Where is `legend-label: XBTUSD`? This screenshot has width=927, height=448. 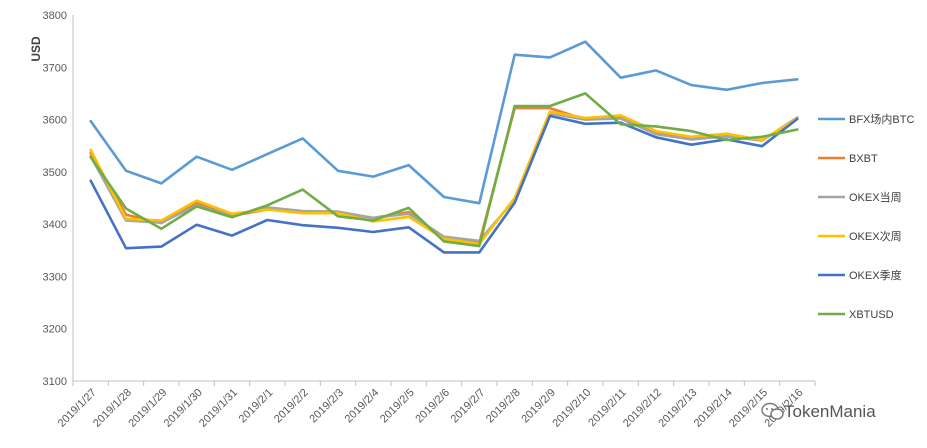 legend-label: XBTUSD is located at coordinates (871, 315).